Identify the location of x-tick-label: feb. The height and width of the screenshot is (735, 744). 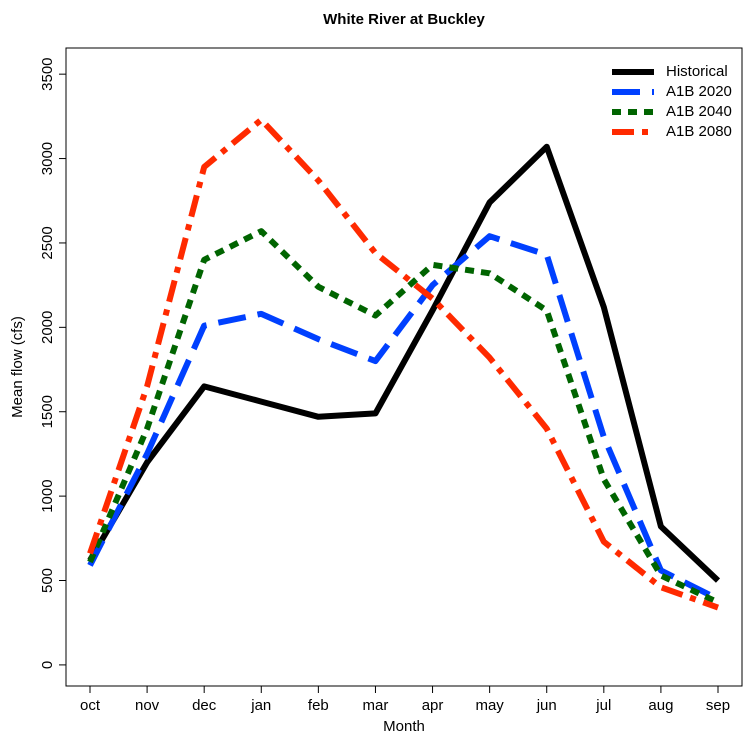
(318, 705).